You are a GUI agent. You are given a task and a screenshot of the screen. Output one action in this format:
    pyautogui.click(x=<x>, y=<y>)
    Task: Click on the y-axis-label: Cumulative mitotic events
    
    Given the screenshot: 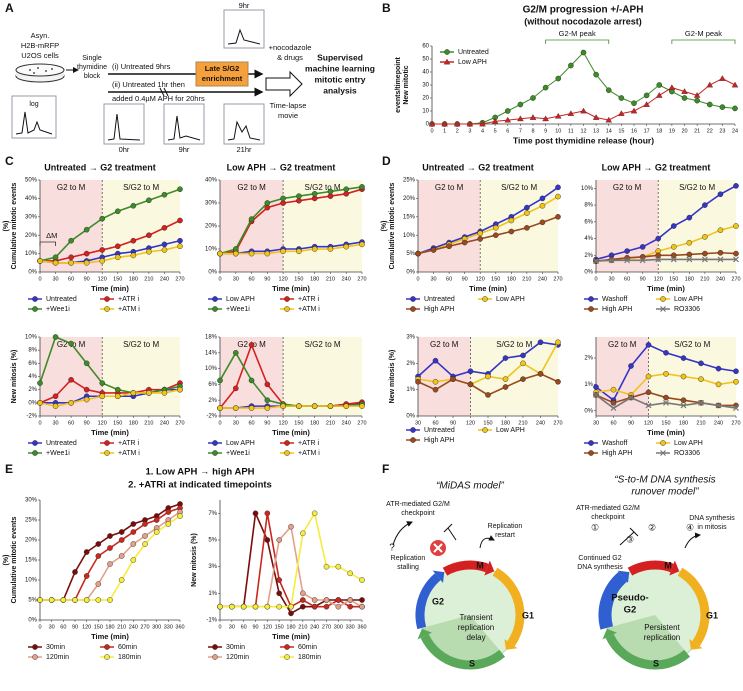 What is the action you would take?
    pyautogui.click(x=14, y=226)
    